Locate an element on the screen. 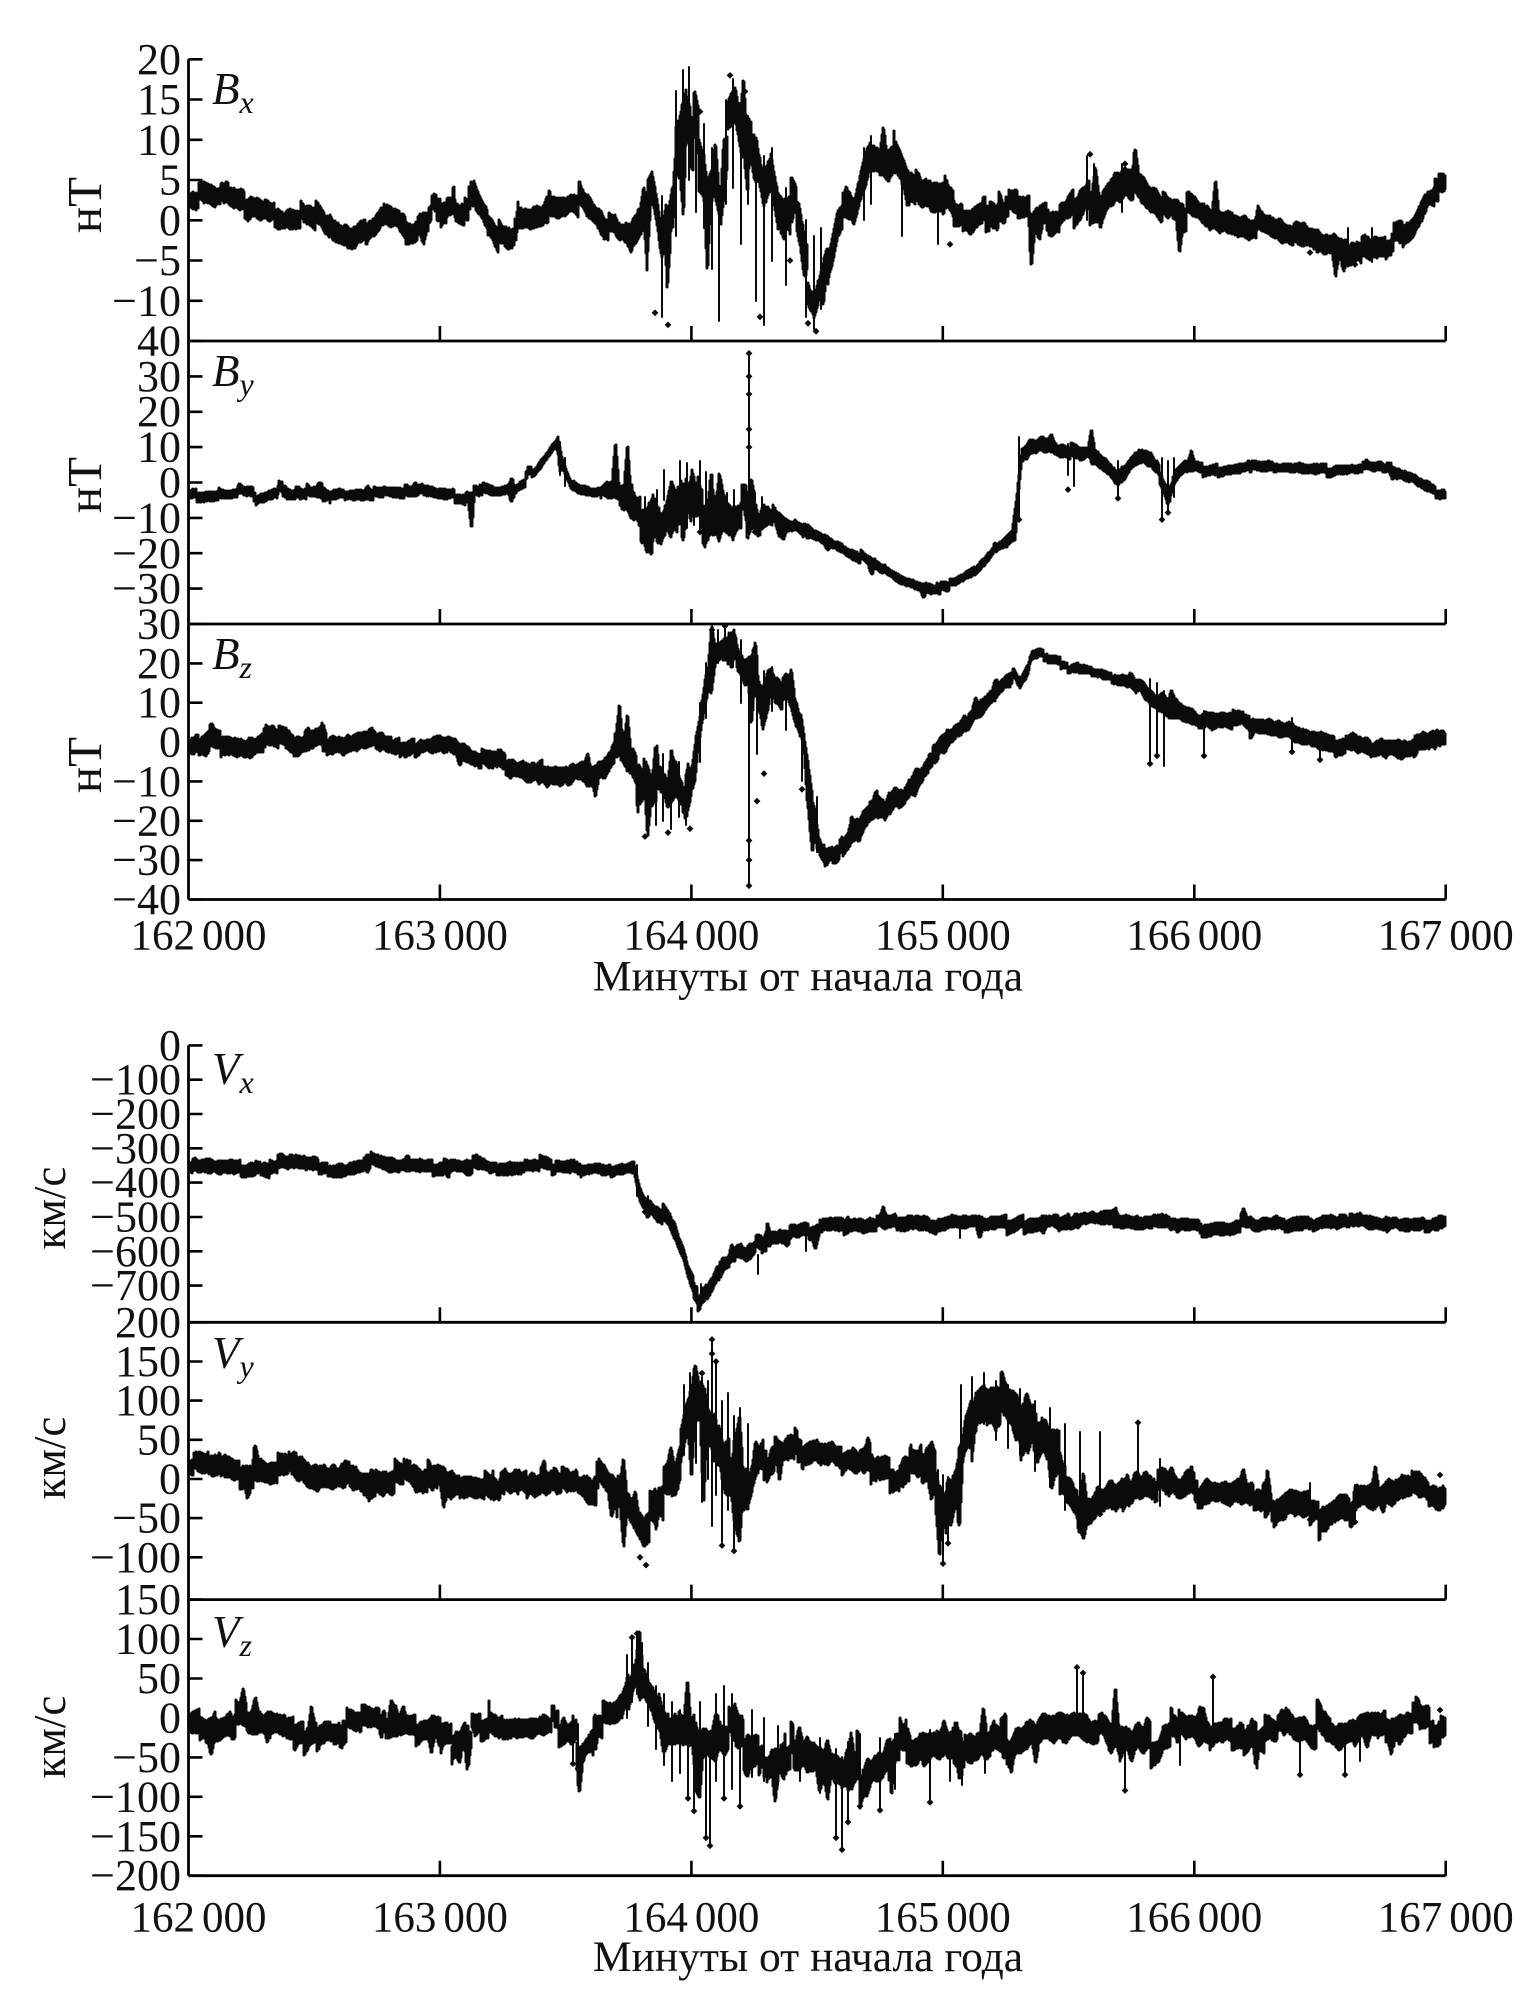 The image size is (1540, 1990). svg-text: −300 is located at coordinates (135, 1148).